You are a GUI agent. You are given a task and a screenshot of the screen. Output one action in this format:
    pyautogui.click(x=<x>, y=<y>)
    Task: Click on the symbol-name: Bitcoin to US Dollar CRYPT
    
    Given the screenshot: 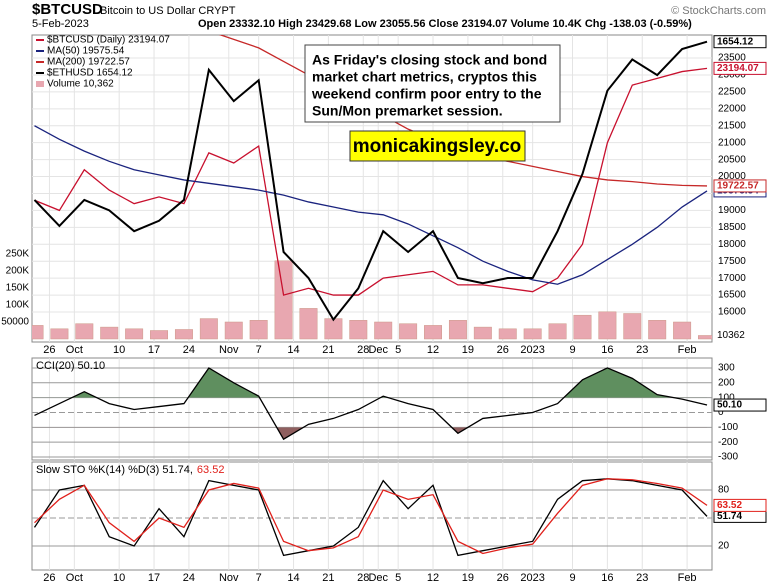 What is the action you would take?
    pyautogui.click(x=168, y=11)
    